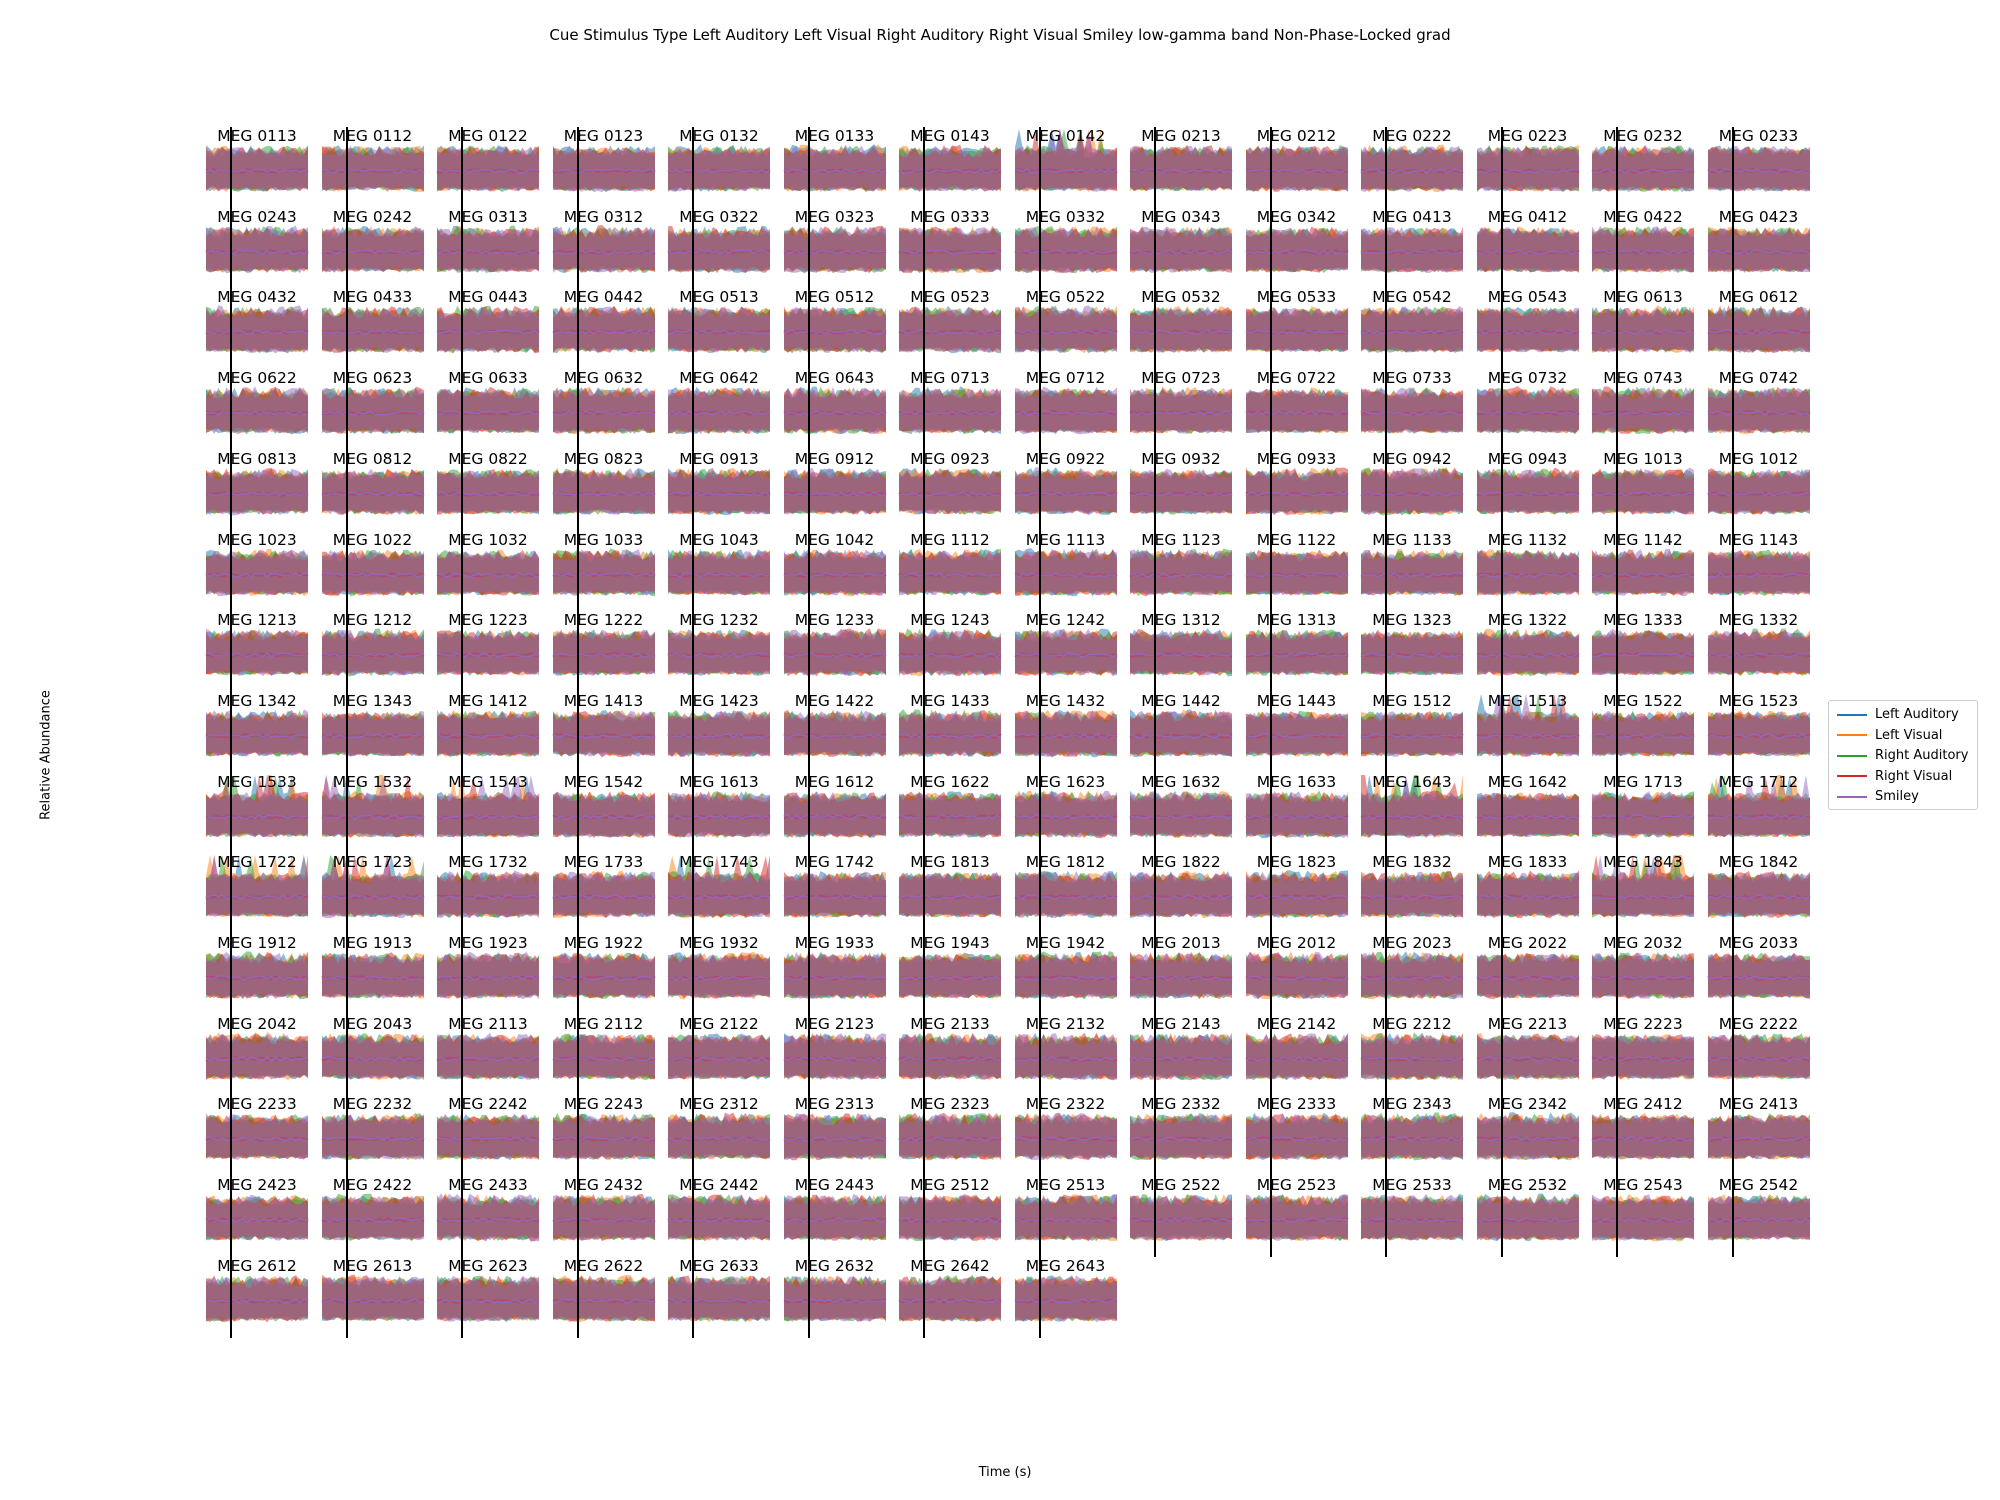  What do you see at coordinates (1527, 732) in the screenshot?
I see `sensor-panel: MEG 1513` at bounding box center [1527, 732].